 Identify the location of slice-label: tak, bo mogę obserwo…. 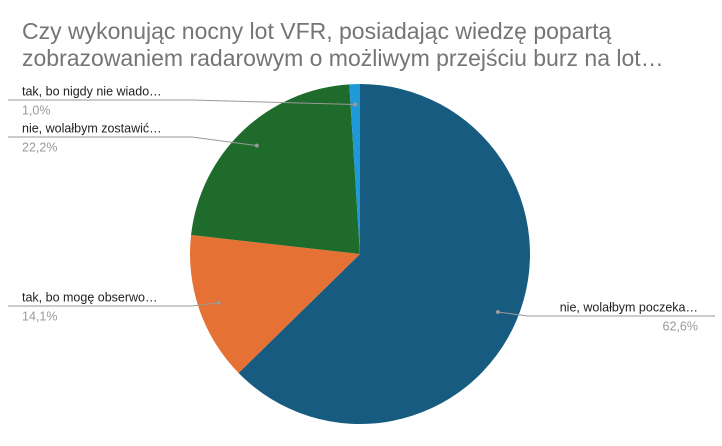
(90, 297).